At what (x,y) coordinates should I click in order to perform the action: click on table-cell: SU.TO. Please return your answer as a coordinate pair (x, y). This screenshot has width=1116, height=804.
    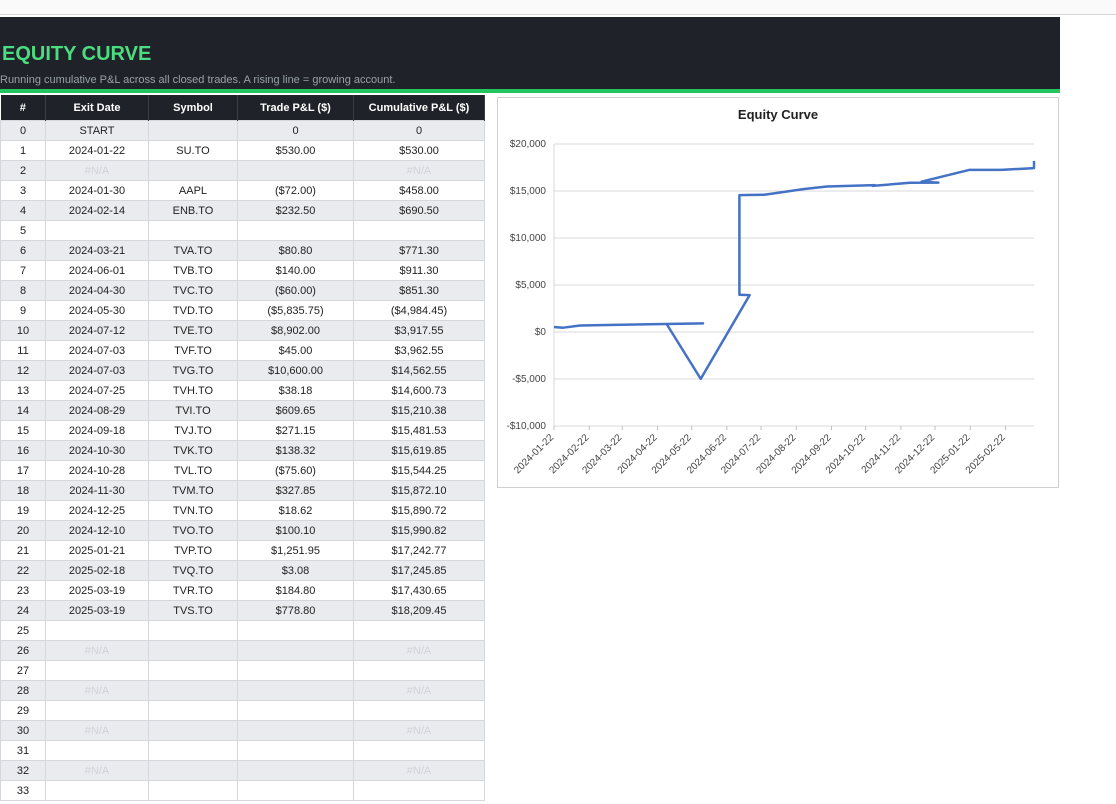
    Looking at the image, I should click on (193, 150).